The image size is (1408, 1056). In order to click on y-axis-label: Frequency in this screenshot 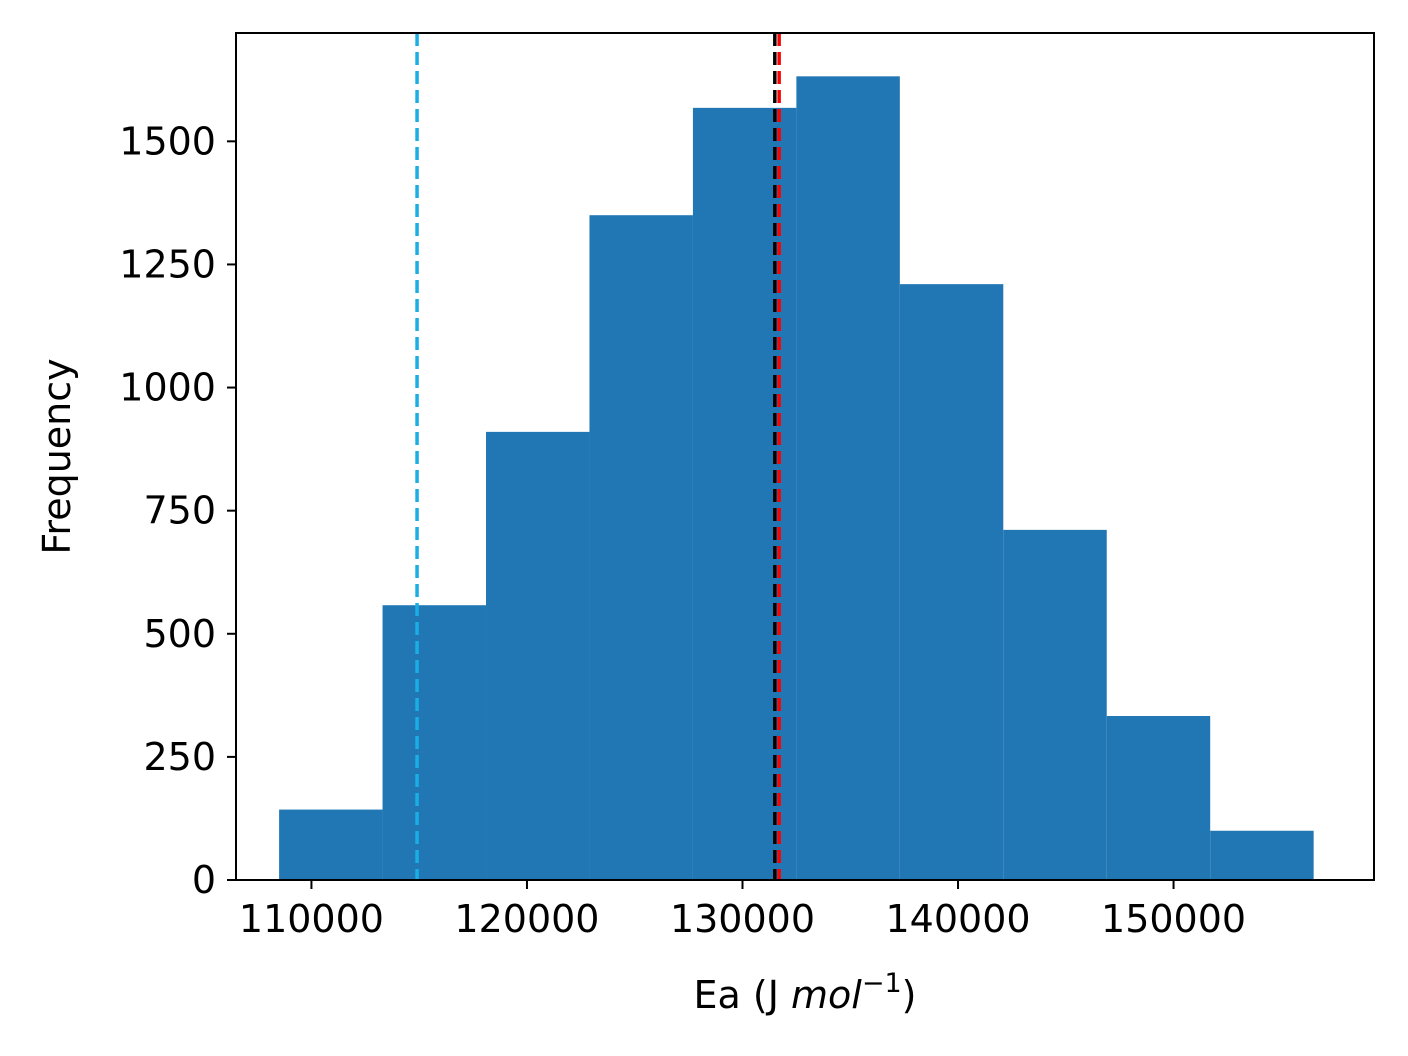, I will do `click(57, 456)`.